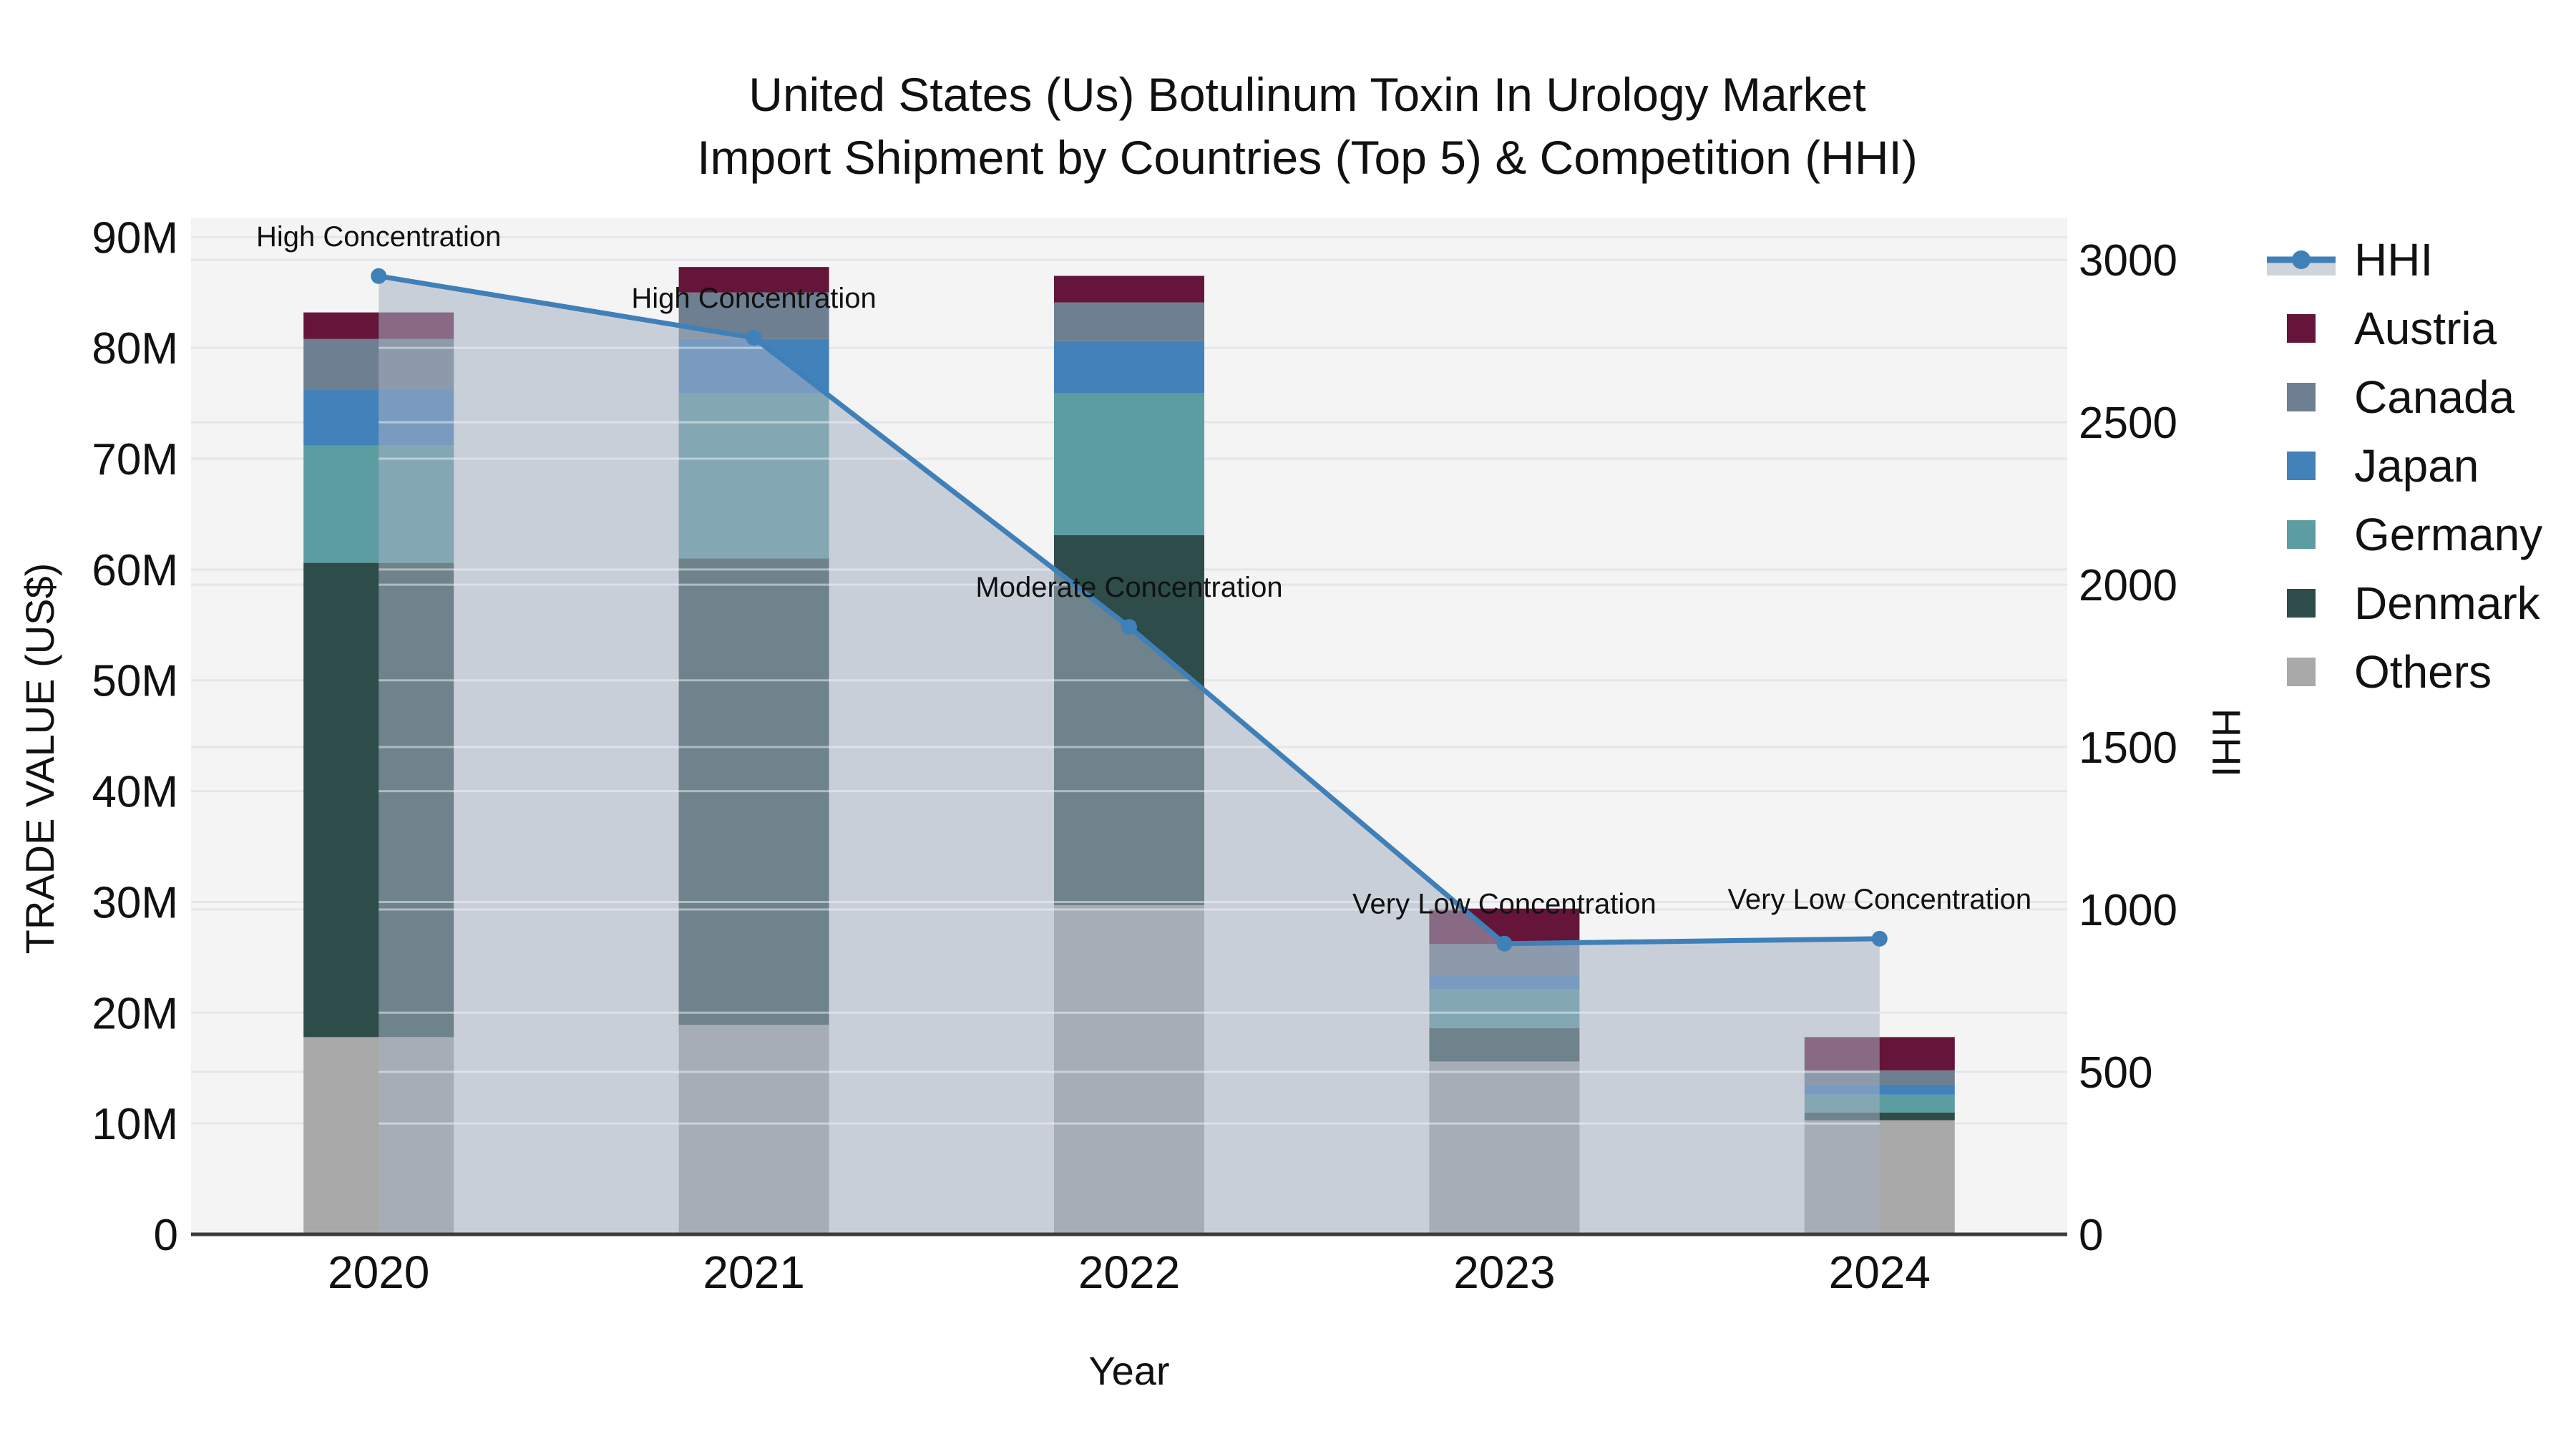 This screenshot has width=2576, height=1449. I want to click on y-axis-right-labels: 0 500 1000 1500 2000 2500 3000, so click(2128, 748).